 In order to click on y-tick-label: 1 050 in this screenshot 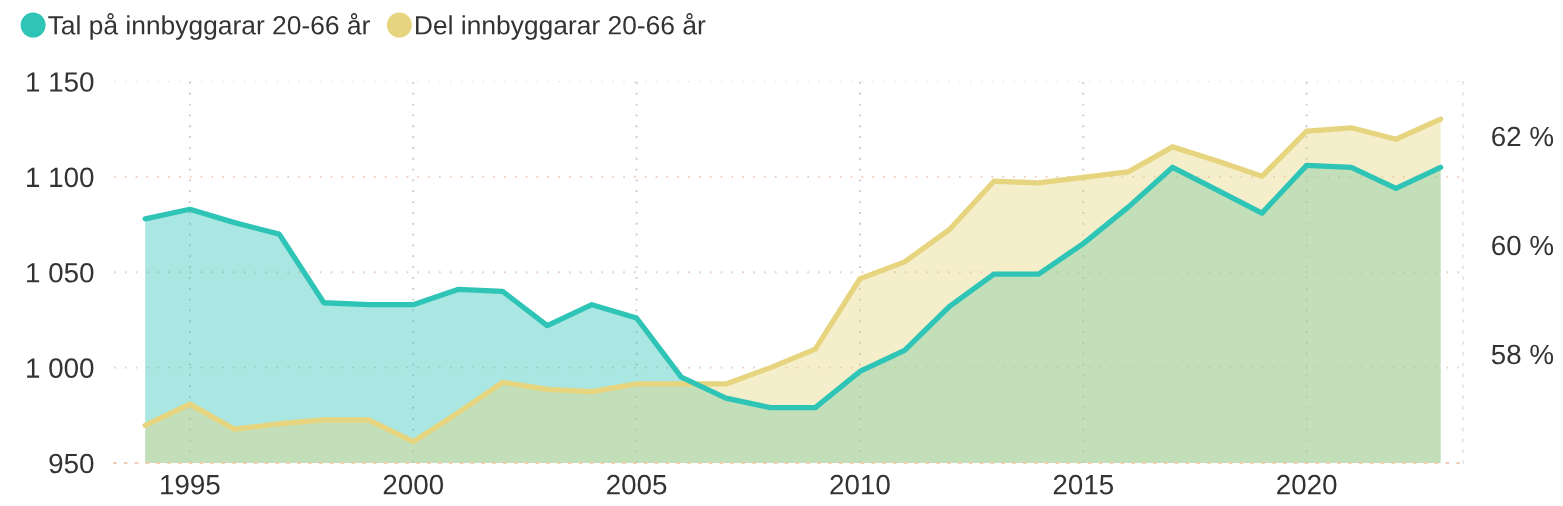, I will do `click(60, 272)`.